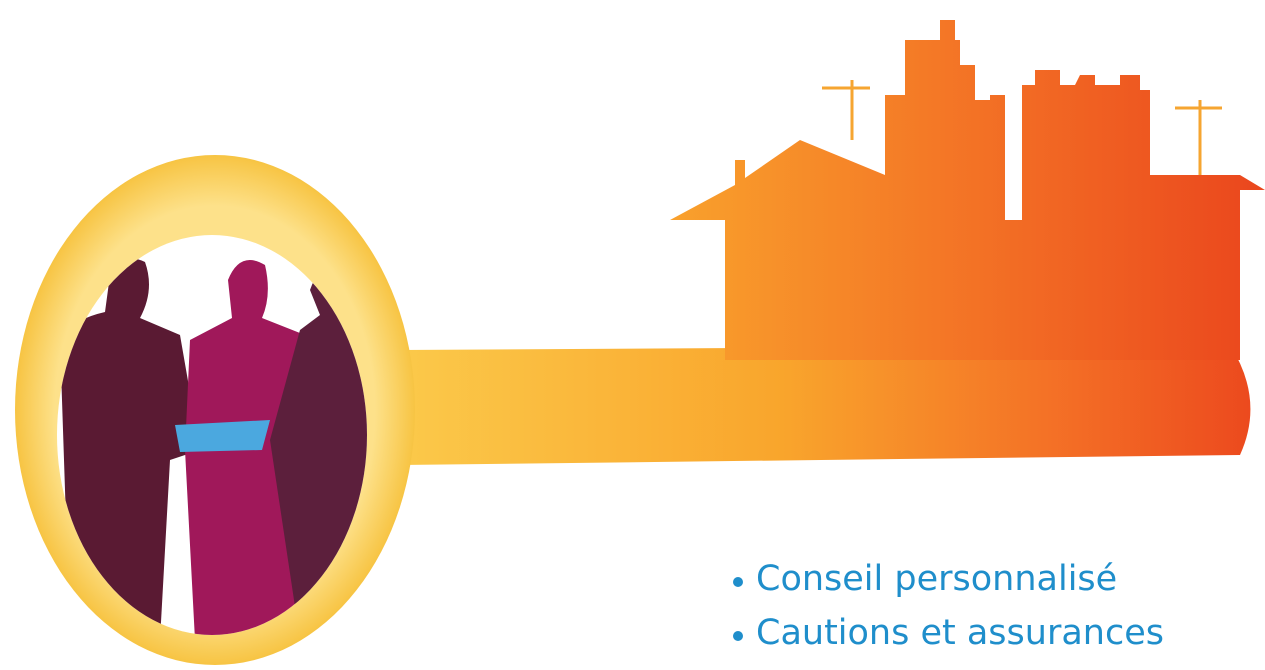 This screenshot has width=1265, height=670. Describe the element at coordinates (960, 633) in the screenshot. I see `bullet-text: Cautions et assurances` at that location.